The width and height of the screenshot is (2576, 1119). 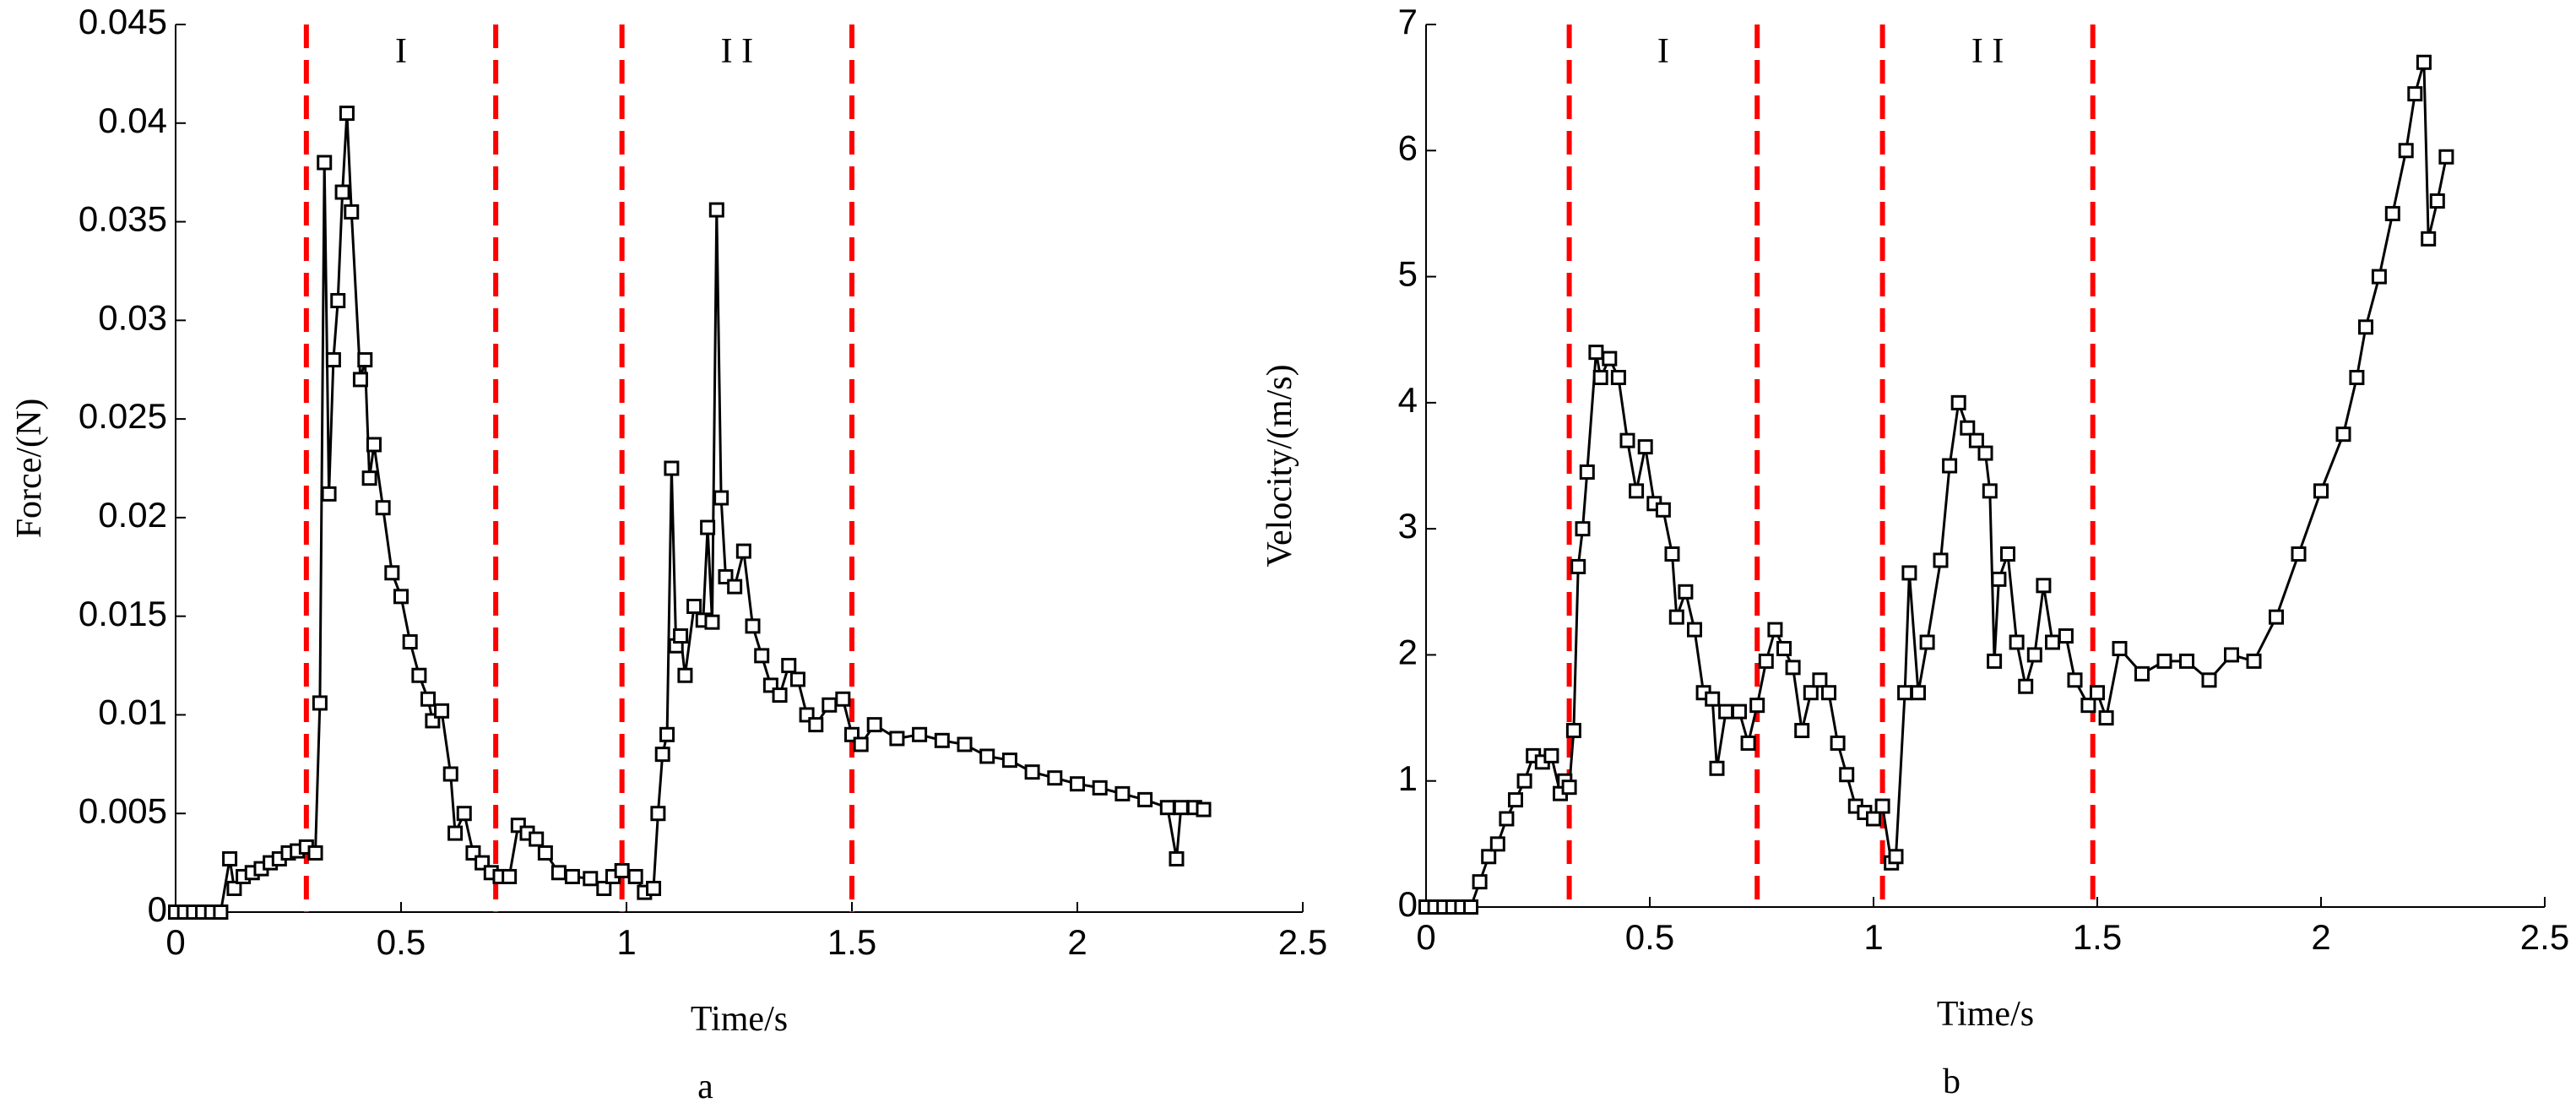 What do you see at coordinates (705, 1086) in the screenshot?
I see `panel-label: a` at bounding box center [705, 1086].